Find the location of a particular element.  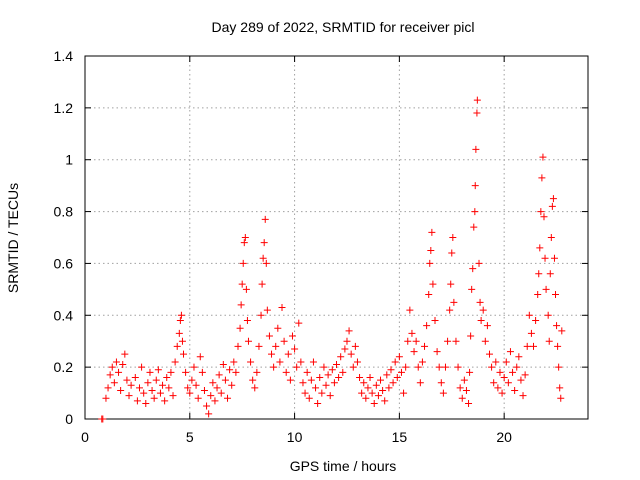

y-tick-label: 1 is located at coordinates (69, 160).